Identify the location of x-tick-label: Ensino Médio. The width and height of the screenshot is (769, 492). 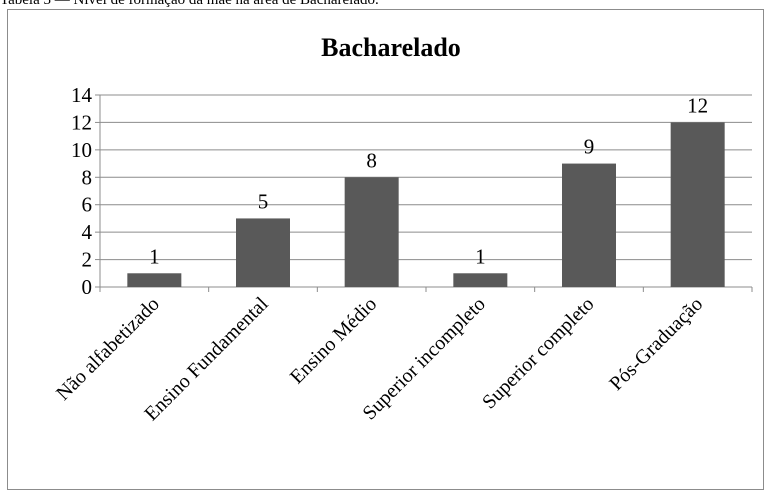
(333, 340).